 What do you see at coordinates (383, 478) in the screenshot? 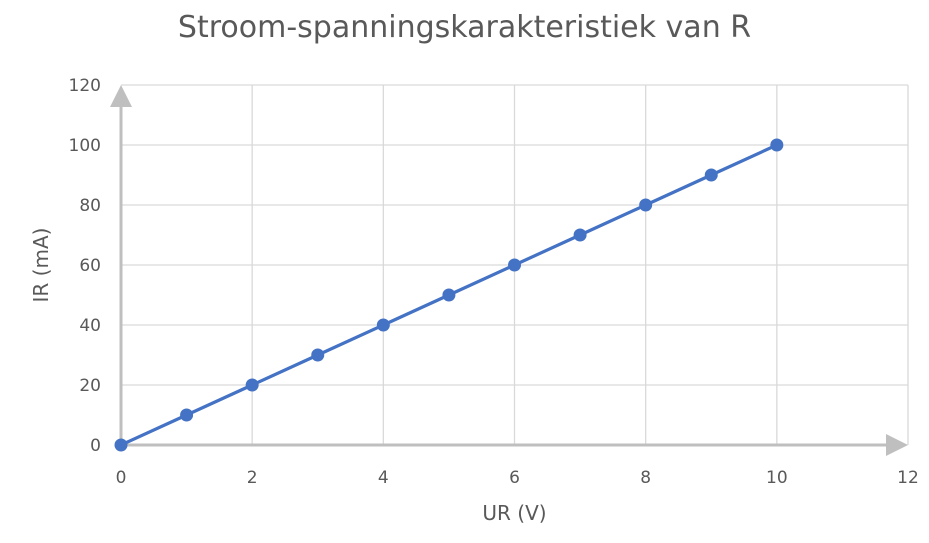
I see `x-tick-label: 4` at bounding box center [383, 478].